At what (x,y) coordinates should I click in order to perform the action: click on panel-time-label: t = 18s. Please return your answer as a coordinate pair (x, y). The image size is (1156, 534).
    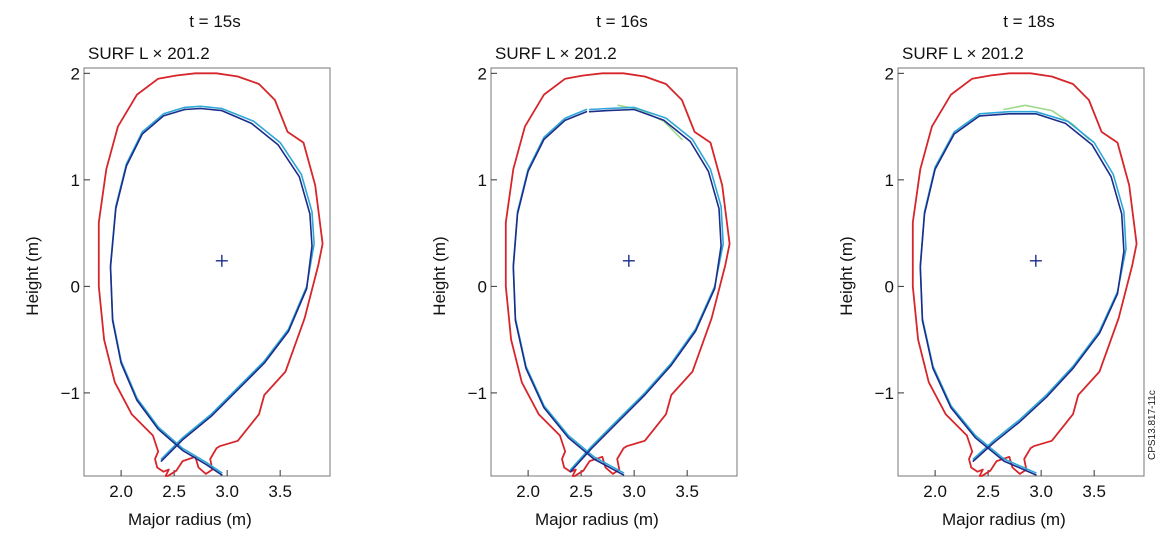
    Looking at the image, I should click on (1029, 21).